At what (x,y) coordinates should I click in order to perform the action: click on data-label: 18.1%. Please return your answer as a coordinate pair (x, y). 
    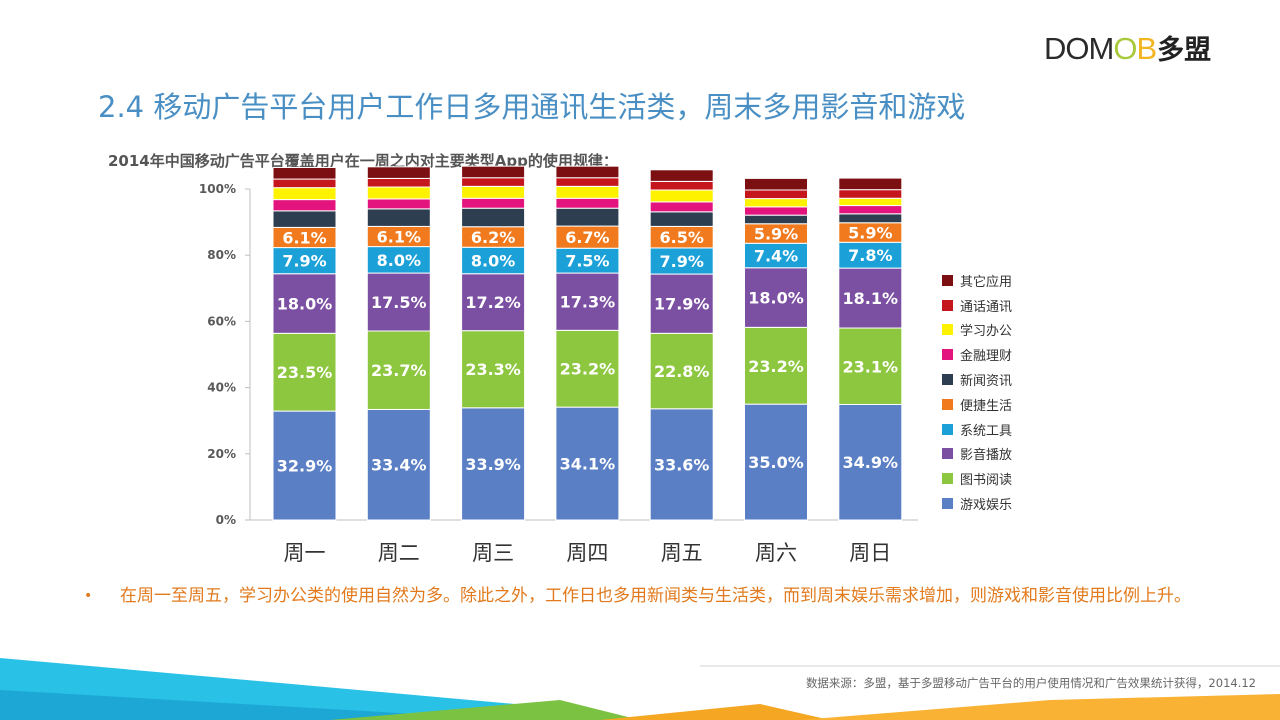
    Looking at the image, I should click on (871, 298).